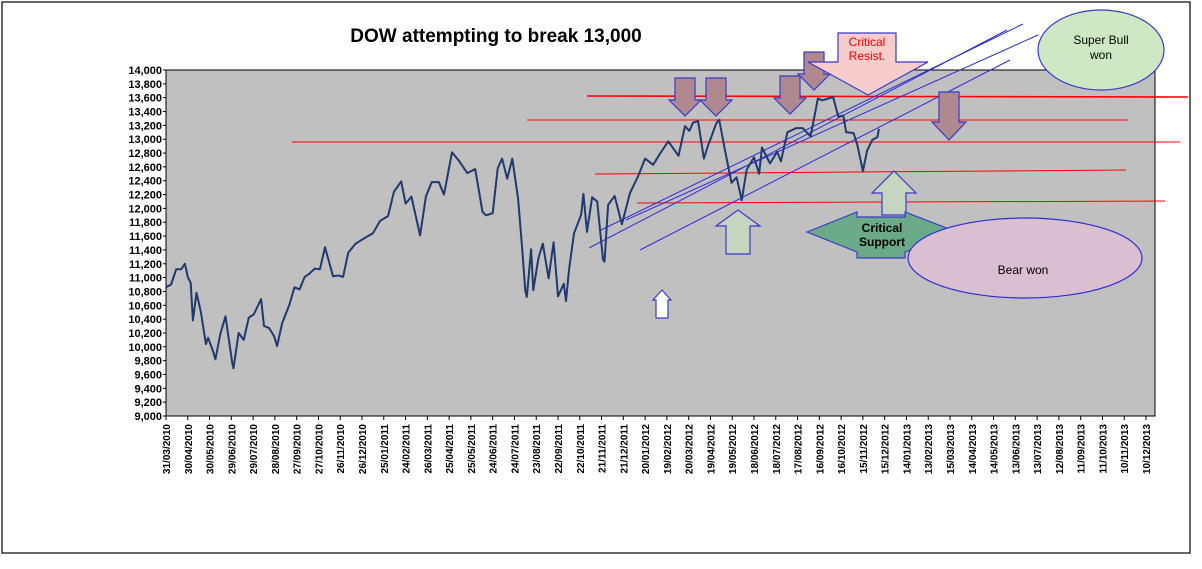  I want to click on y-tick-label: 12,600, so click(145, 168).